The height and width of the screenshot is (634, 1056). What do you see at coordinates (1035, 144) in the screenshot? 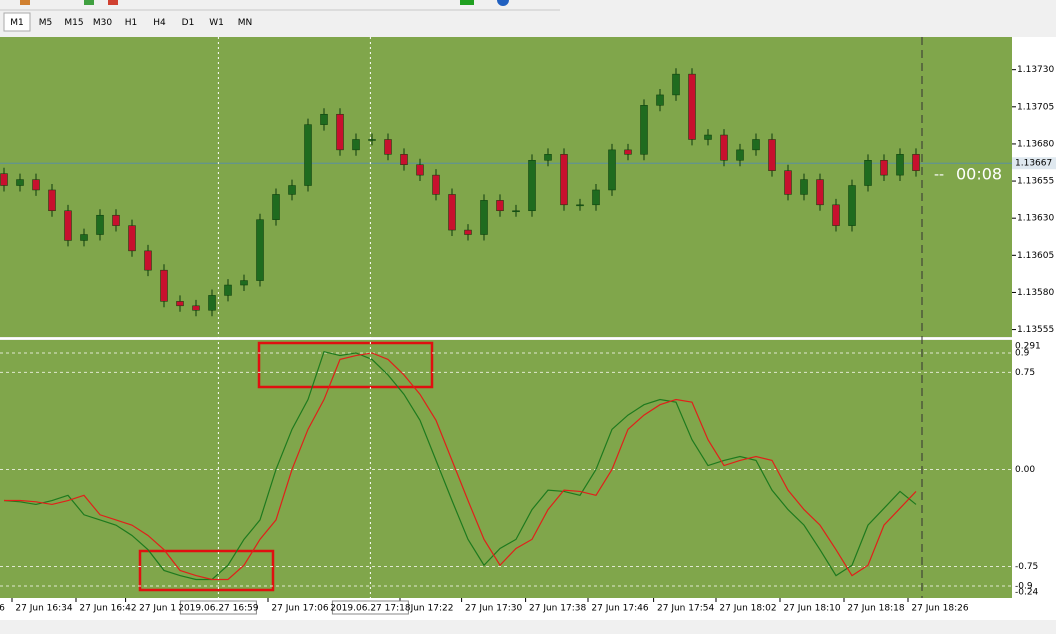
I see `y-tick-label: 1.13680` at bounding box center [1035, 144].